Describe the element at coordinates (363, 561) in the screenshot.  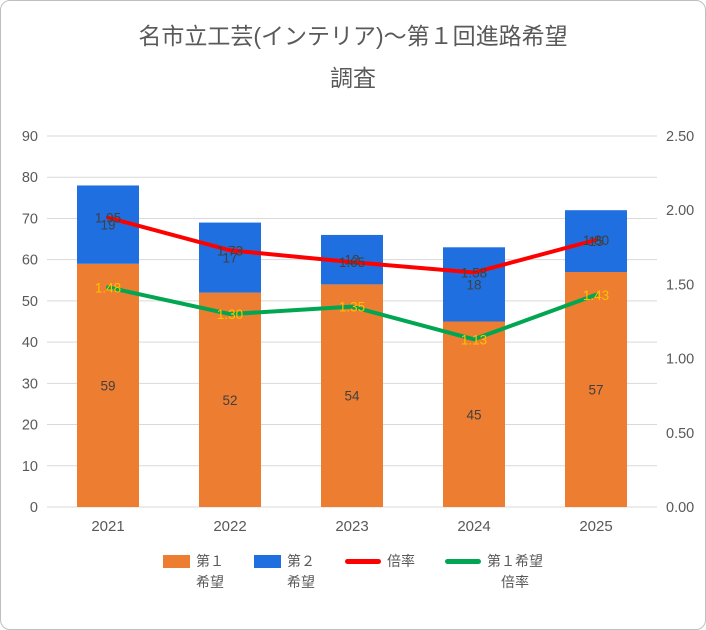
I see `rate-line-swatch` at that location.